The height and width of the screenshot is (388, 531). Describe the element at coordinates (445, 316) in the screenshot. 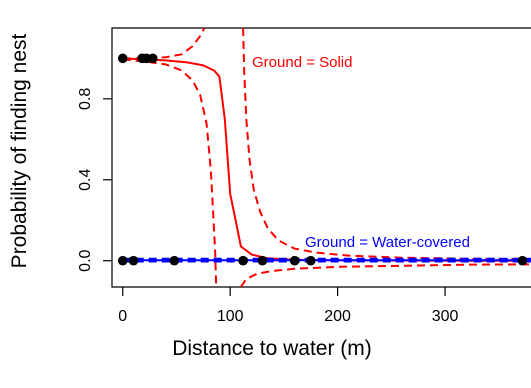

I see `x-tick-label: 300` at that location.